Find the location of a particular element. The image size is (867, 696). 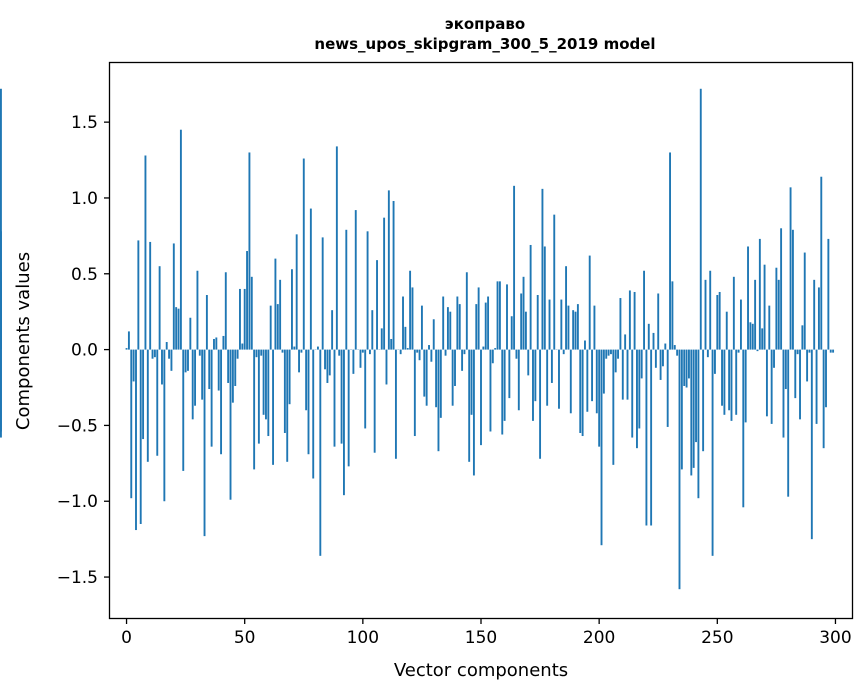

y-tick-label: 1.0 is located at coordinates (84, 199).